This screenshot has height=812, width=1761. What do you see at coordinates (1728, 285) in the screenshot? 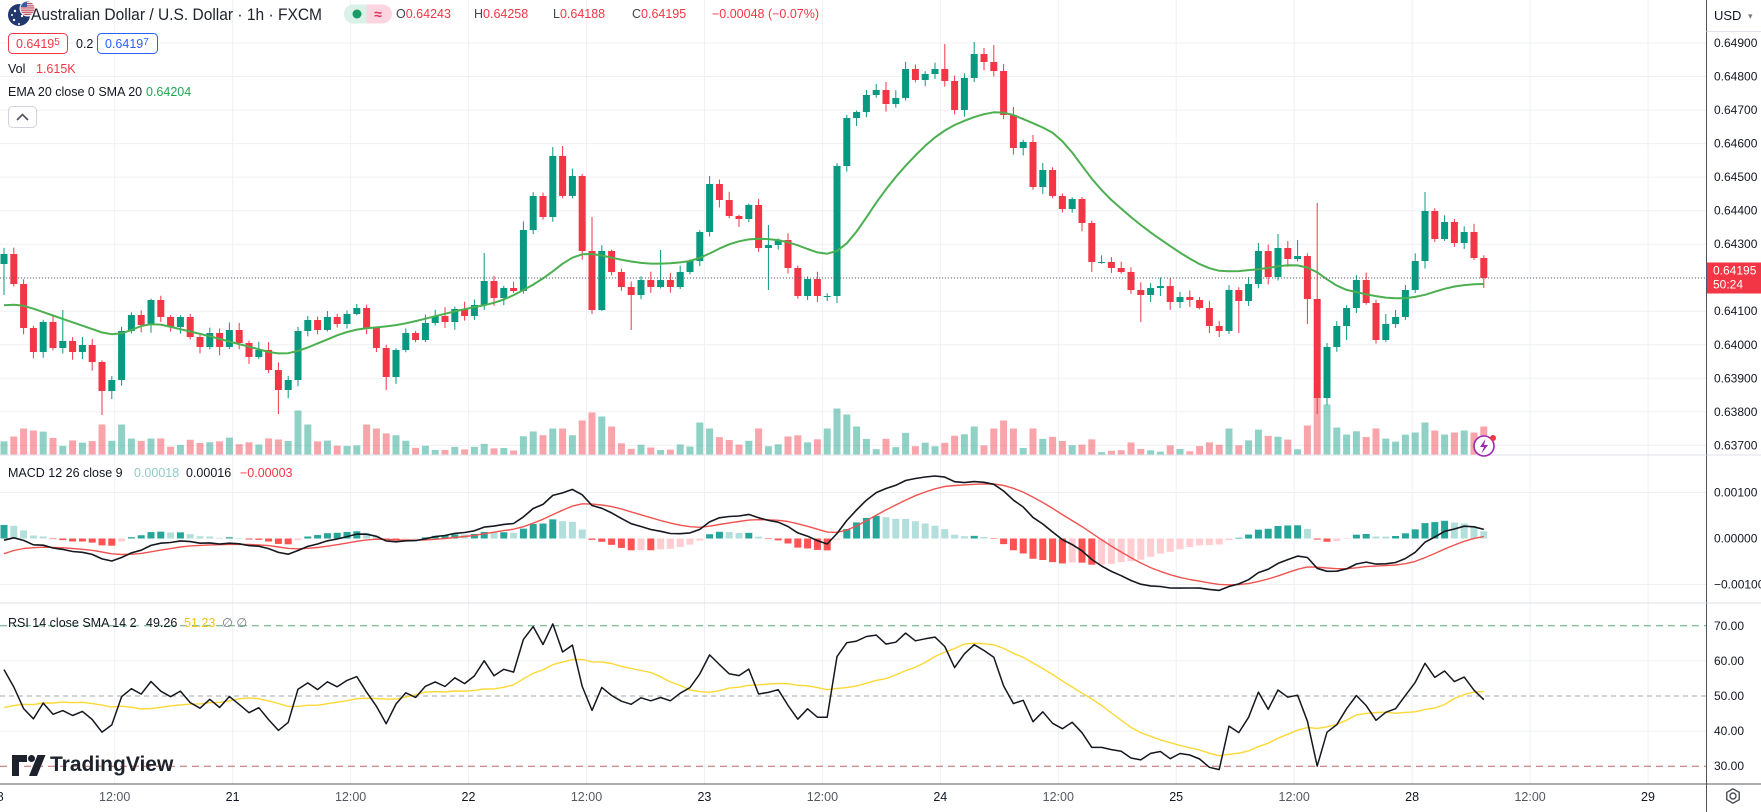
I see `svg-text: 50:24` at bounding box center [1728, 285].